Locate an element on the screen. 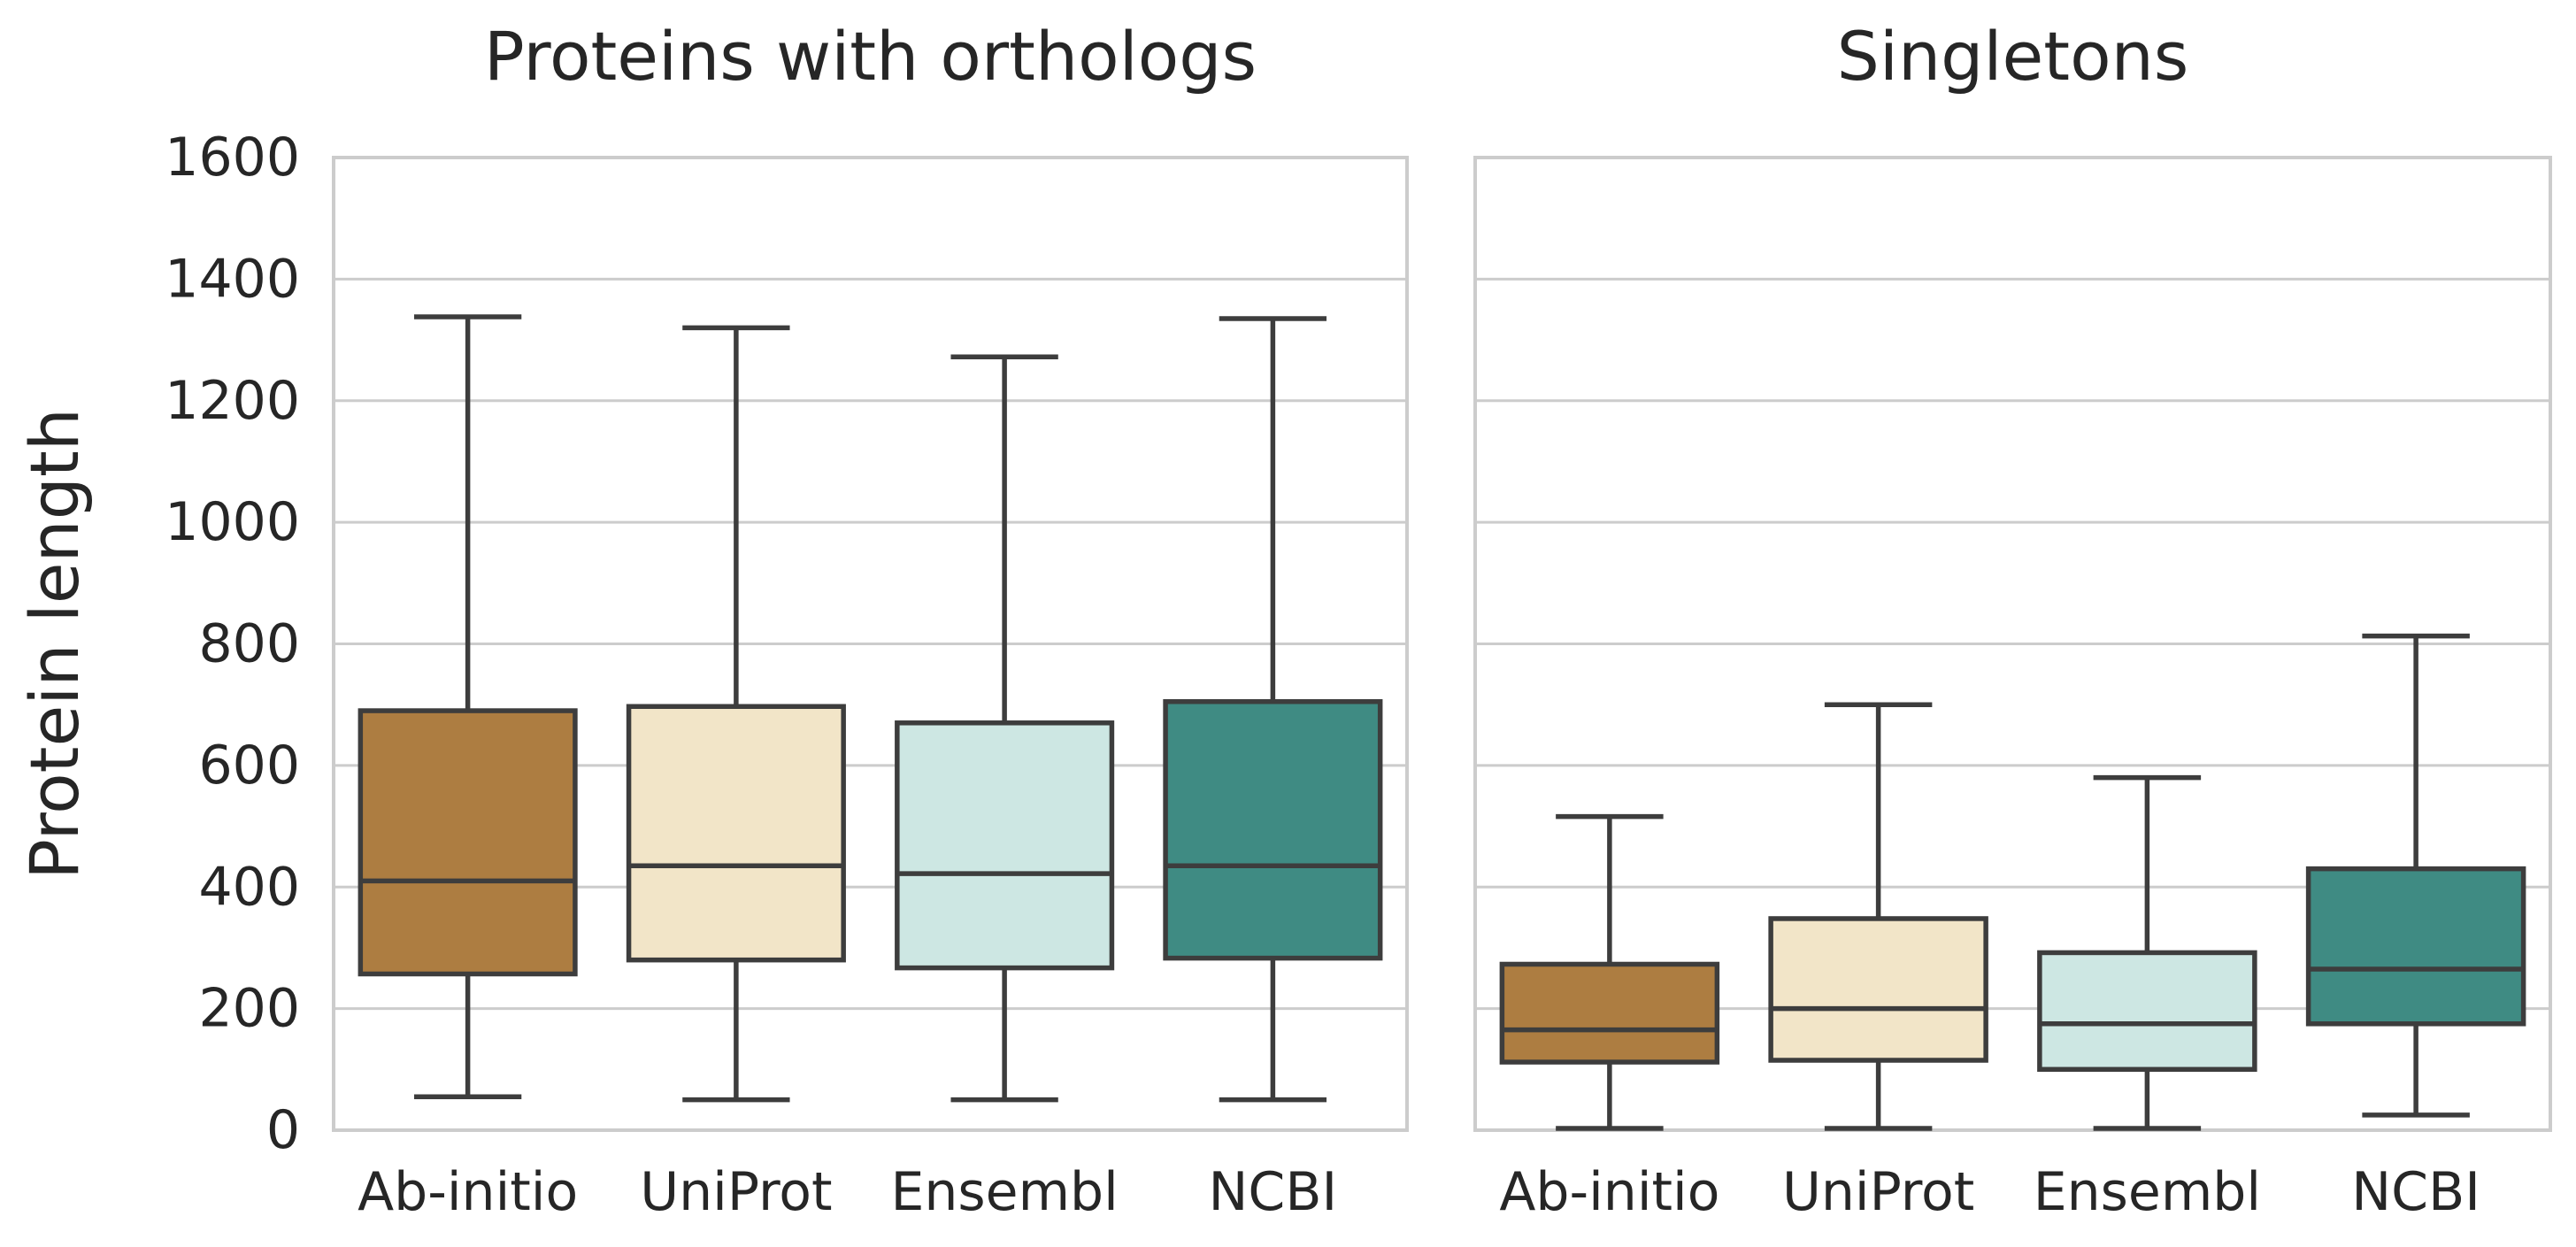  y-tick-label: 800 is located at coordinates (249, 644).